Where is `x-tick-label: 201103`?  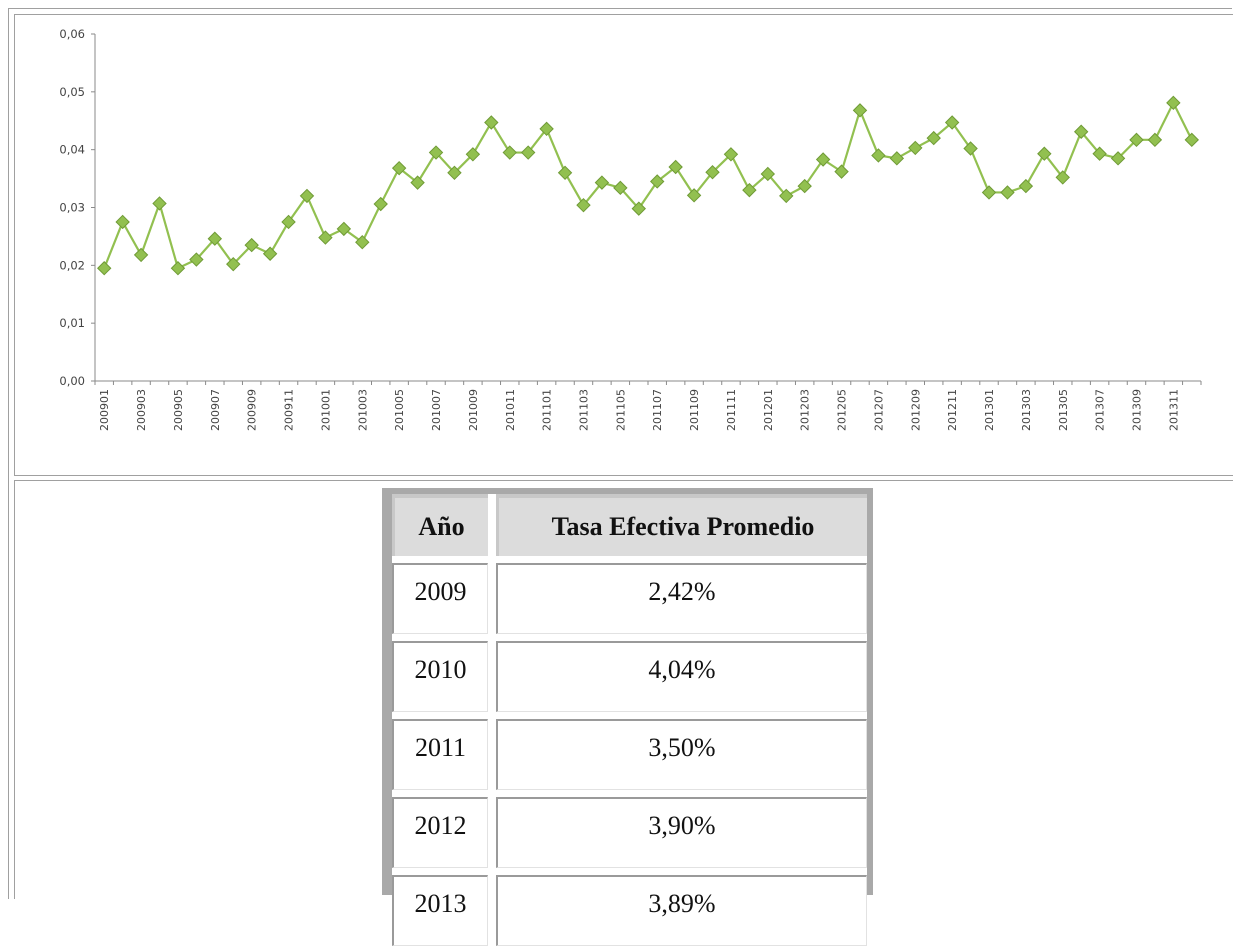 x-tick-label: 201103 is located at coordinates (583, 410).